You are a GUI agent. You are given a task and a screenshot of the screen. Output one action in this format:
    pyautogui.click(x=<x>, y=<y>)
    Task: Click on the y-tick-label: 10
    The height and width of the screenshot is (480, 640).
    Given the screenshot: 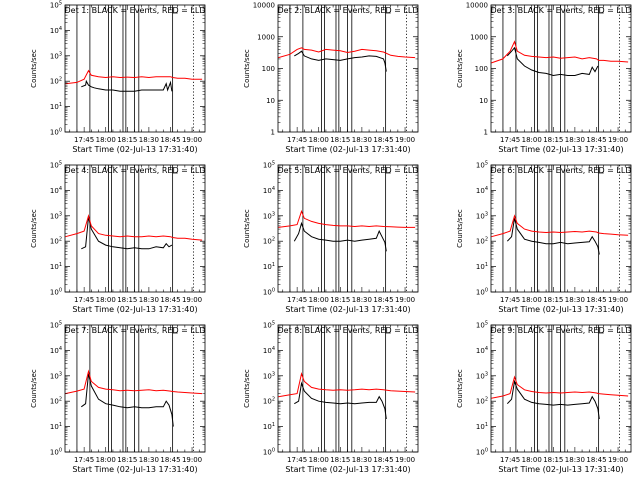 What is the action you would take?
    pyautogui.click(x=270, y=101)
    